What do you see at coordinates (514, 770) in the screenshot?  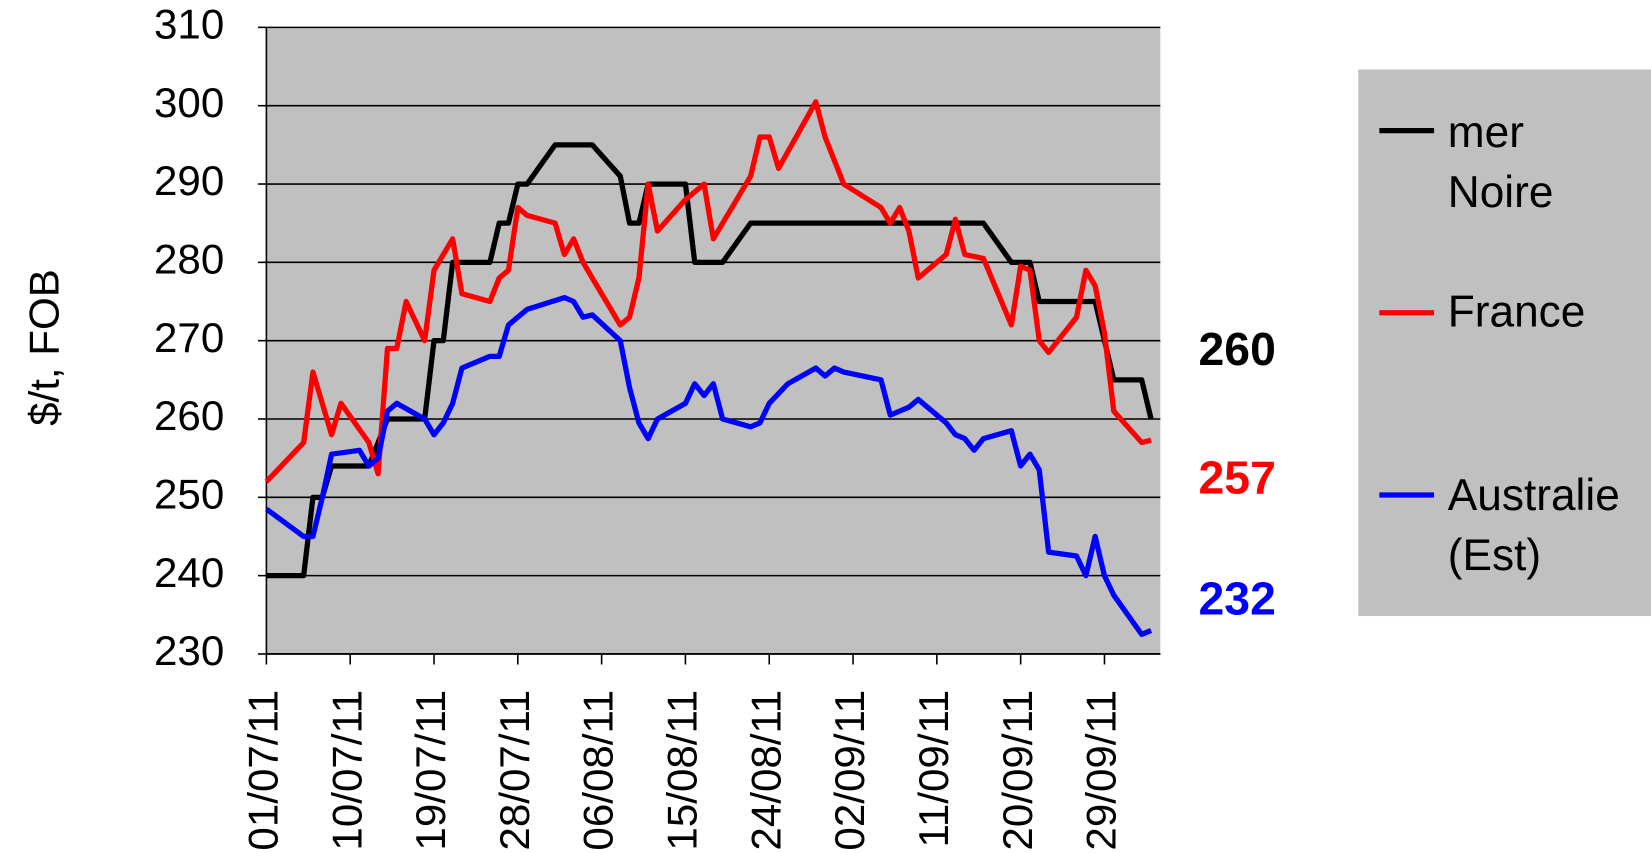 I see `x-tick-label: 28/07/11` at bounding box center [514, 770].